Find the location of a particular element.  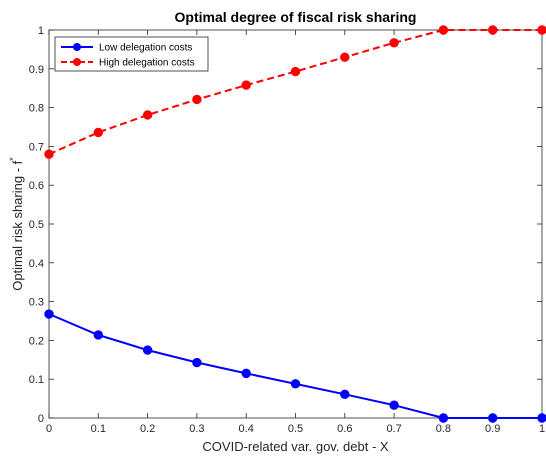

y-tick-label: 0.5 is located at coordinates (36, 225).